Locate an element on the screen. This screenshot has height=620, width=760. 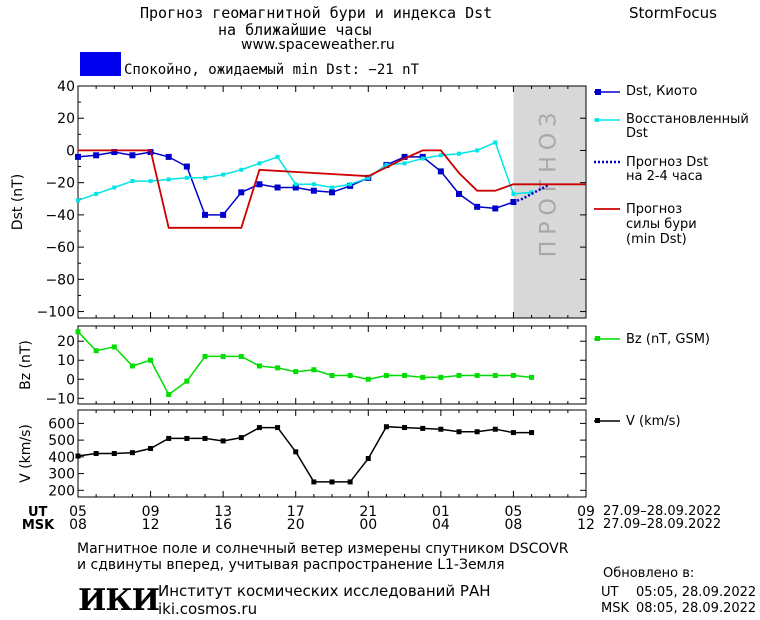
legend-restored-label-2: Dst is located at coordinates (637, 133).